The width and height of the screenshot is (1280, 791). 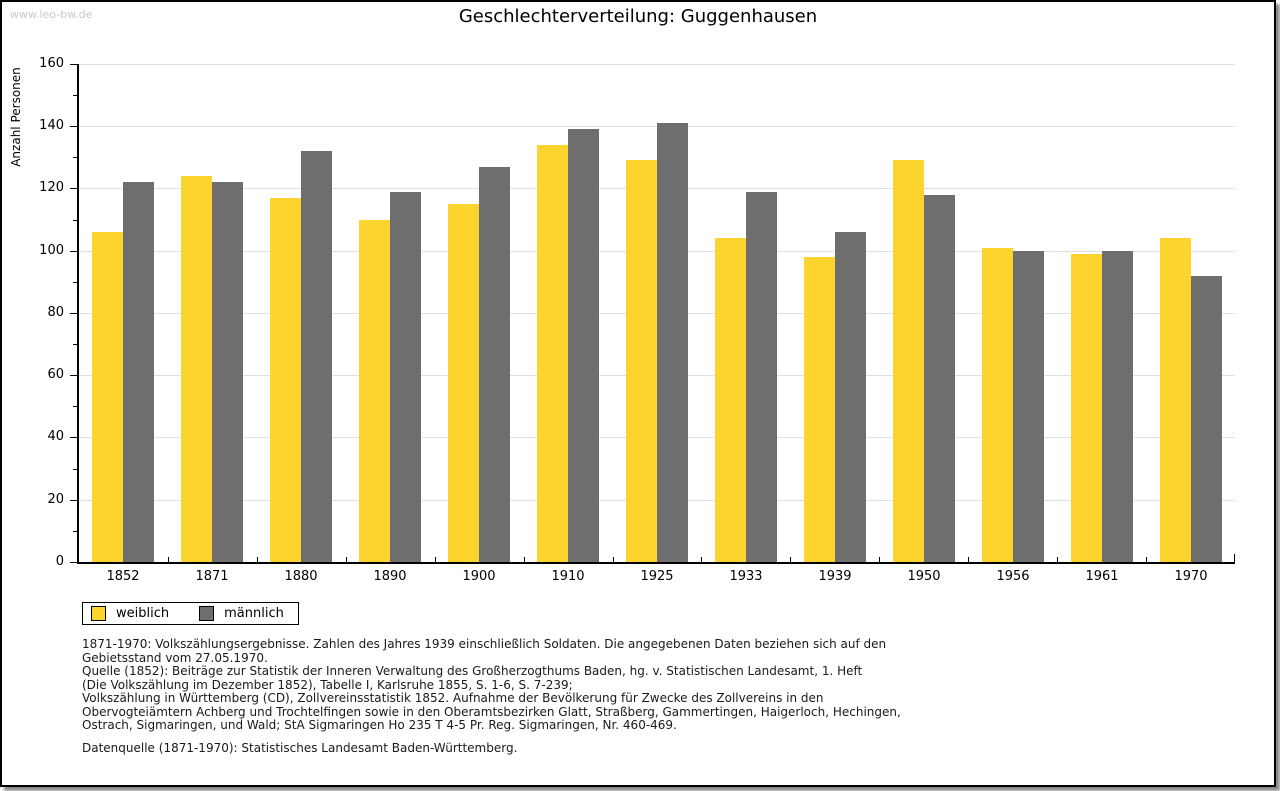 I want to click on watermark: www.leo-bw.de, so click(x=51, y=14).